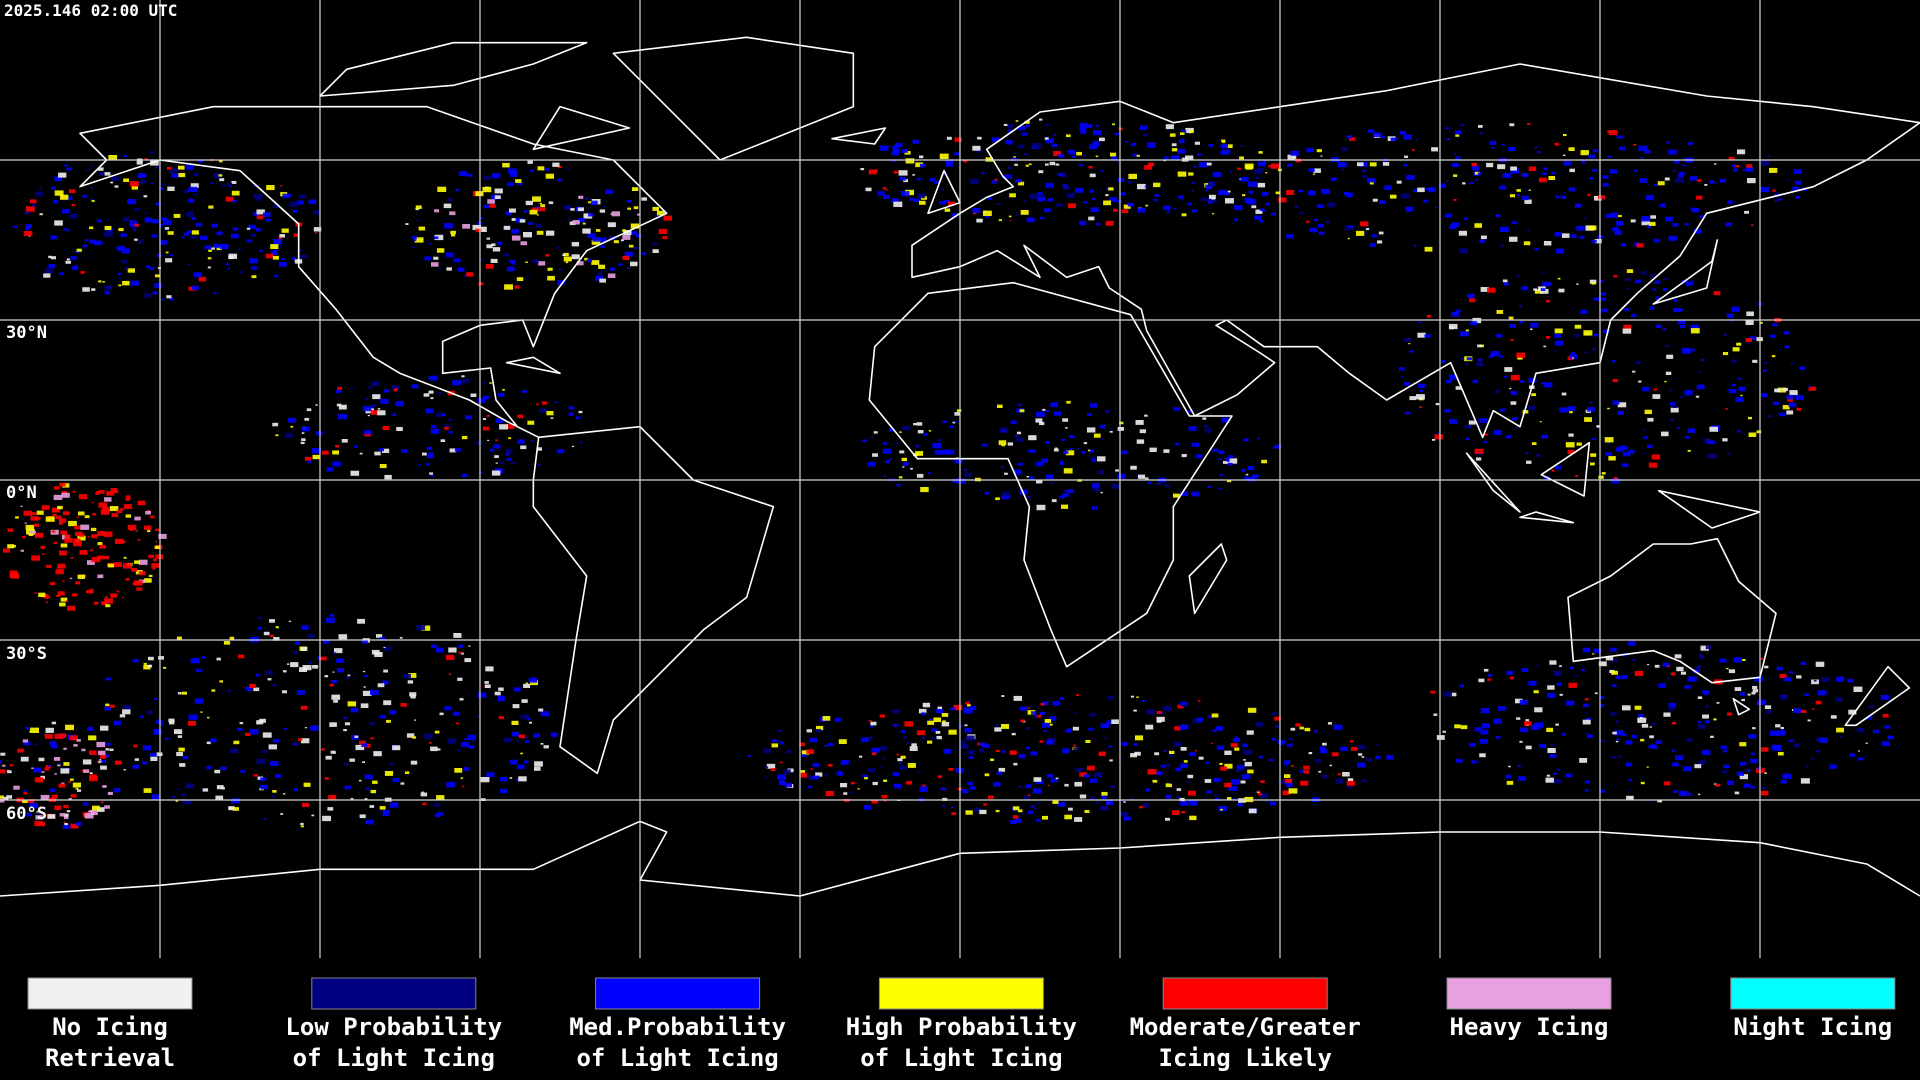  Describe the element at coordinates (90, 10) in the screenshot. I see `timestamp: 2025.146 02:00 UTC` at that location.